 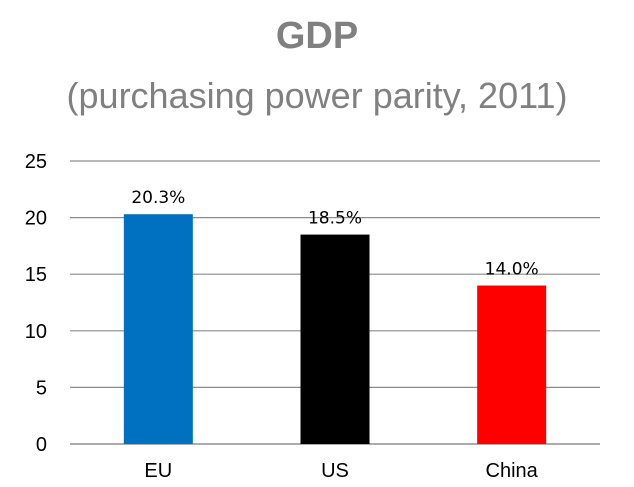 What do you see at coordinates (317, 36) in the screenshot?
I see `chart-title: GDP` at bounding box center [317, 36].